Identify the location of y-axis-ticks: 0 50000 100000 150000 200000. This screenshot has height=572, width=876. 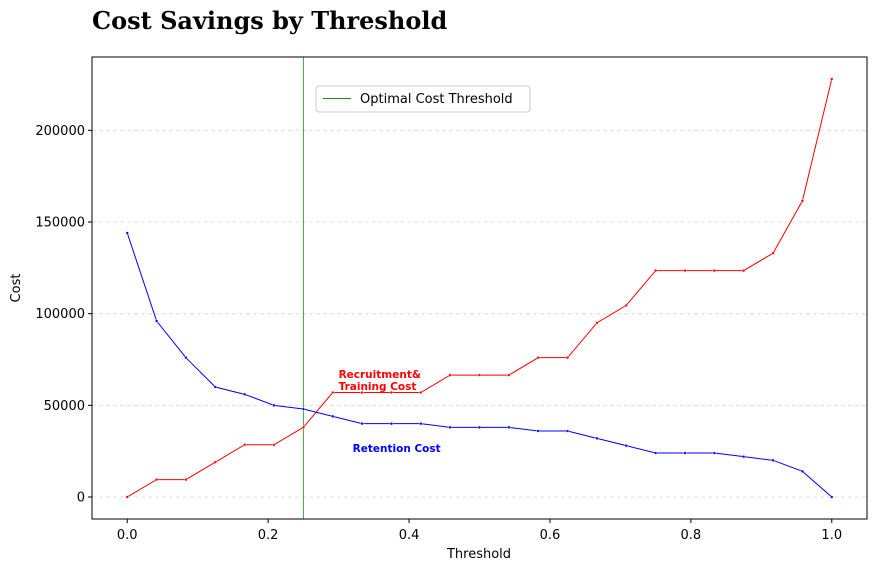
(63, 315).